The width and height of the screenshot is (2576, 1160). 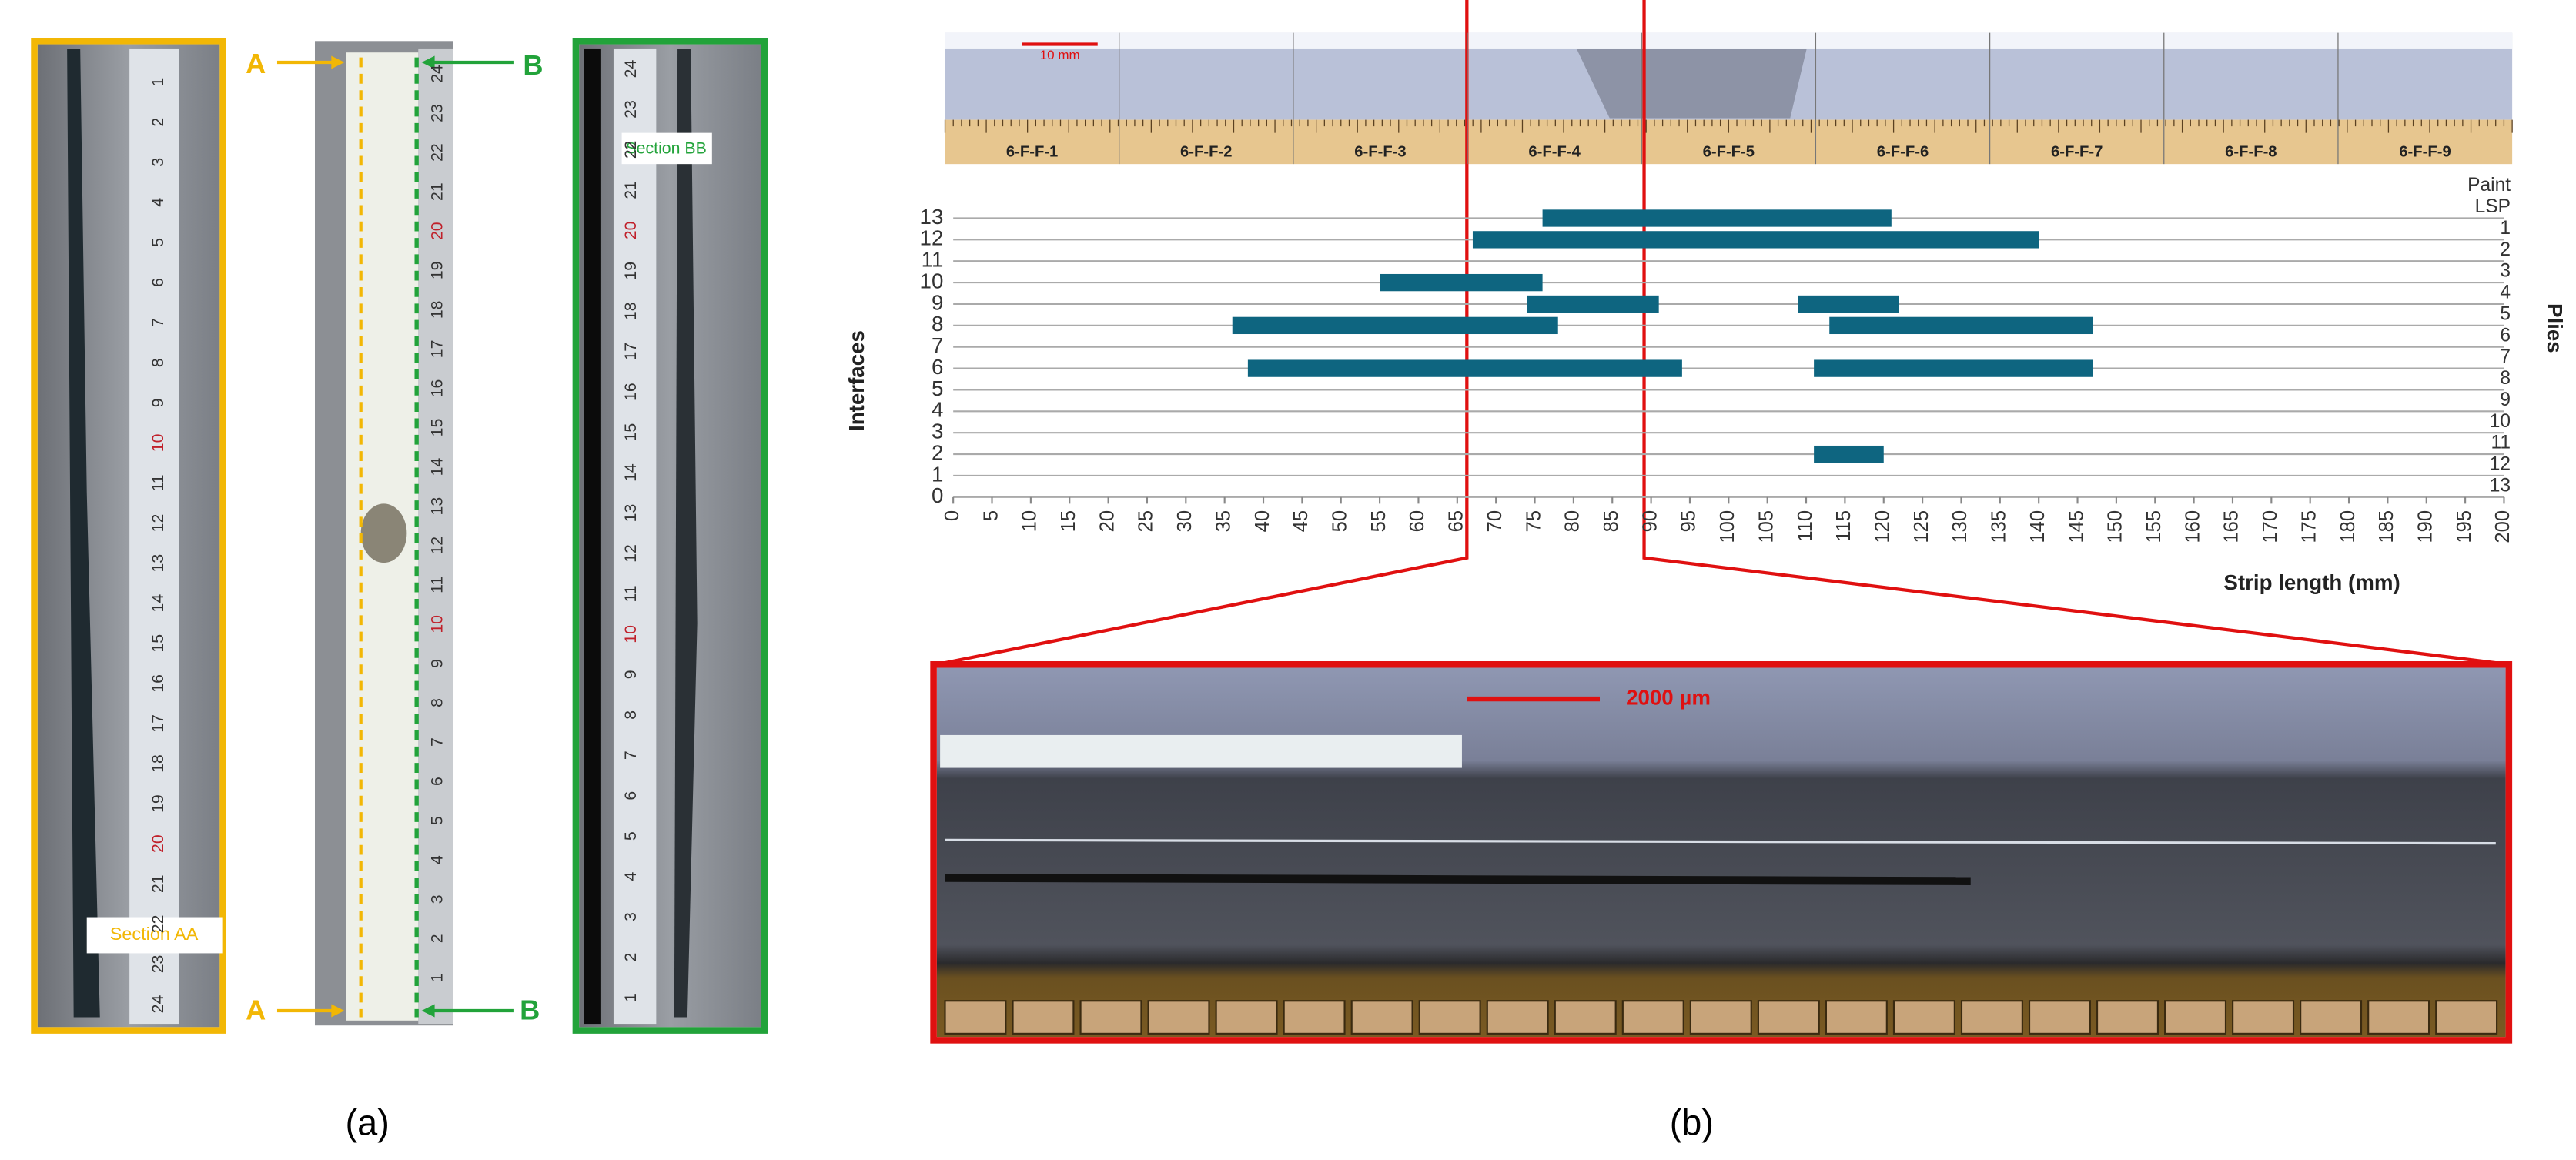 What do you see at coordinates (630, 311) in the screenshot?
I see `ruler-number: 18` at bounding box center [630, 311].